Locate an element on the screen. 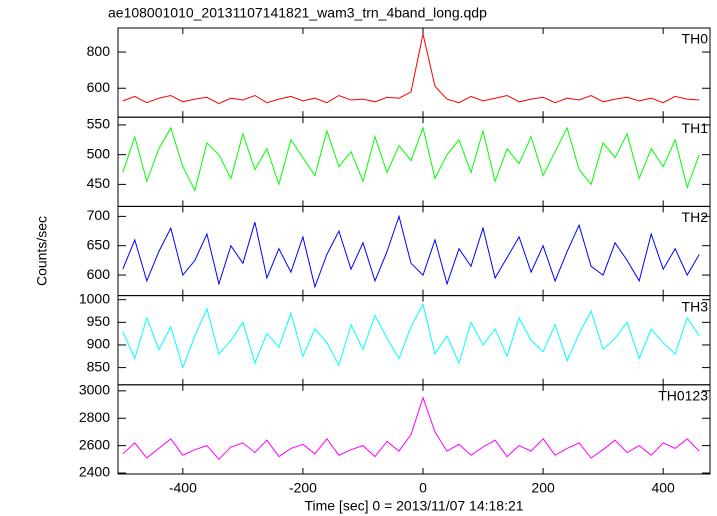 This screenshot has height=516, width=717. panel-label: TH1 is located at coordinates (695, 128).